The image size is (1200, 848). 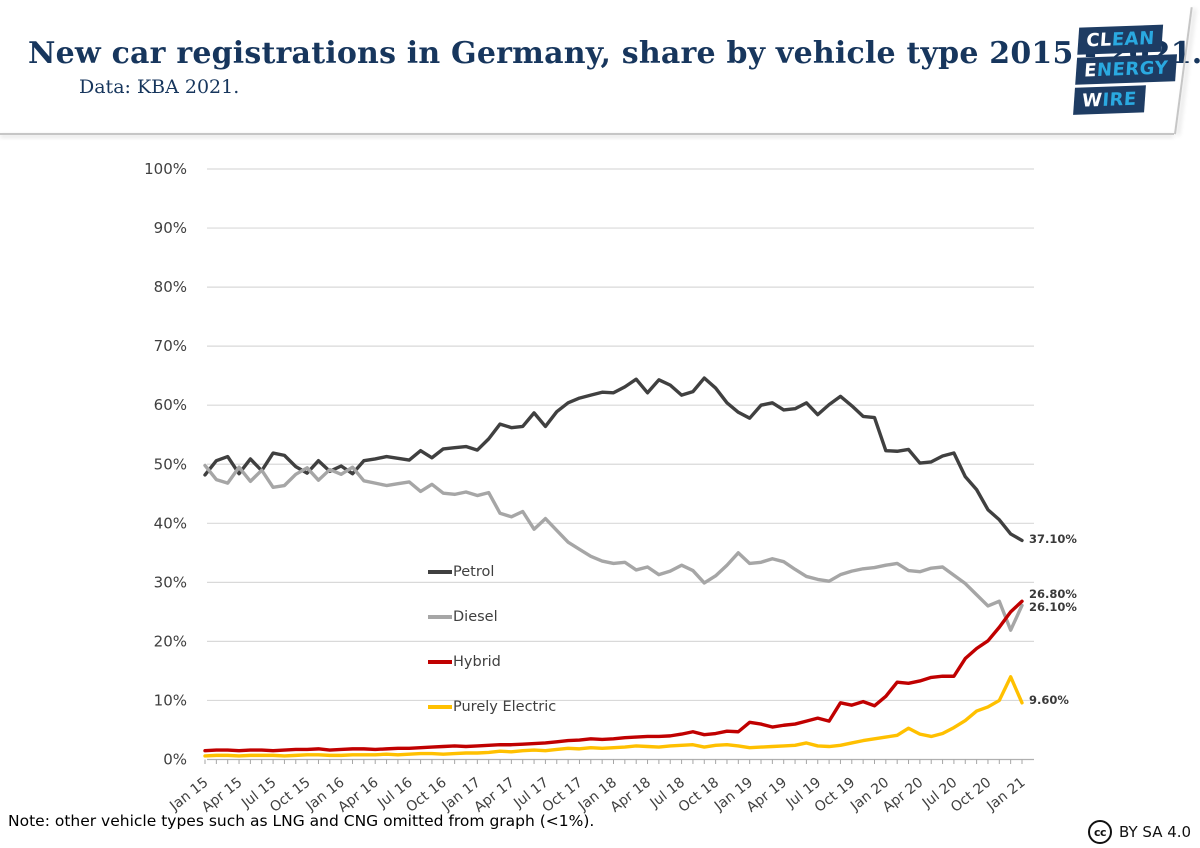 I want to click on end-value-diesel: 26.10%, so click(x=1053, y=607).